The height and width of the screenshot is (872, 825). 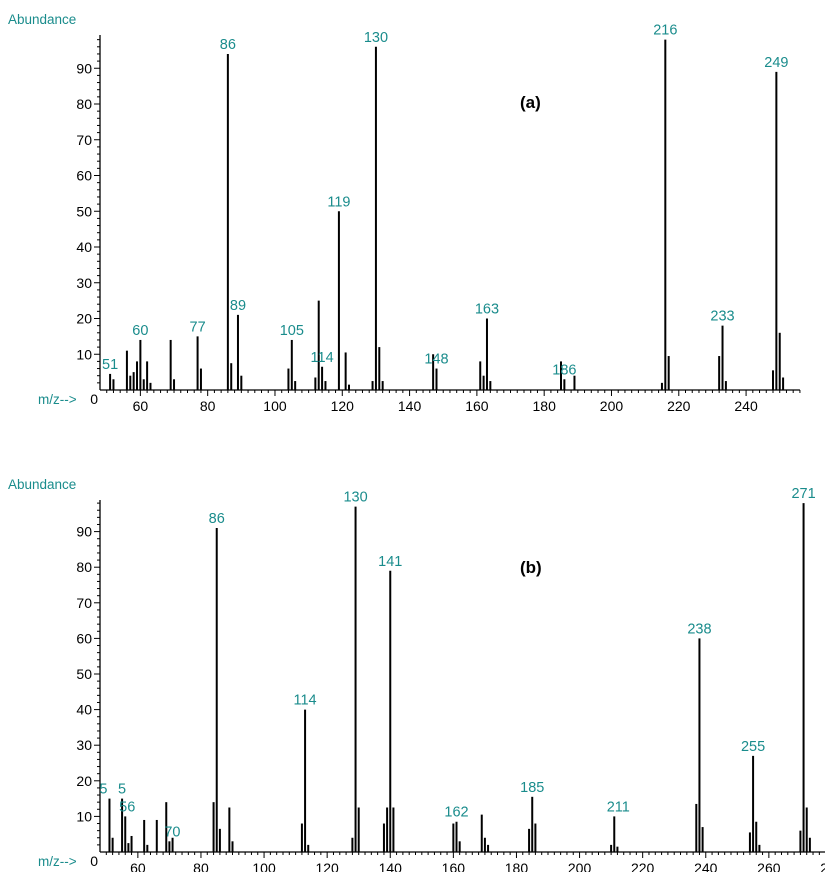 What do you see at coordinates (238, 306) in the screenshot?
I see `peak-label: 89` at bounding box center [238, 306].